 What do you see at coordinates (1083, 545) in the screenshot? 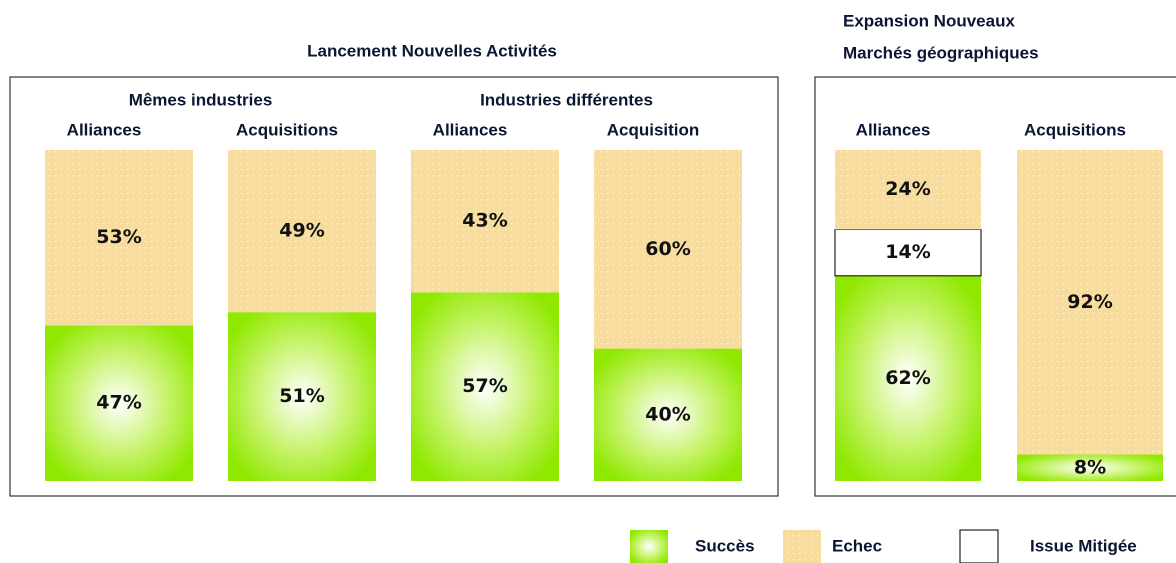
I see `legend-label: Issue Mitigée` at bounding box center [1083, 545].